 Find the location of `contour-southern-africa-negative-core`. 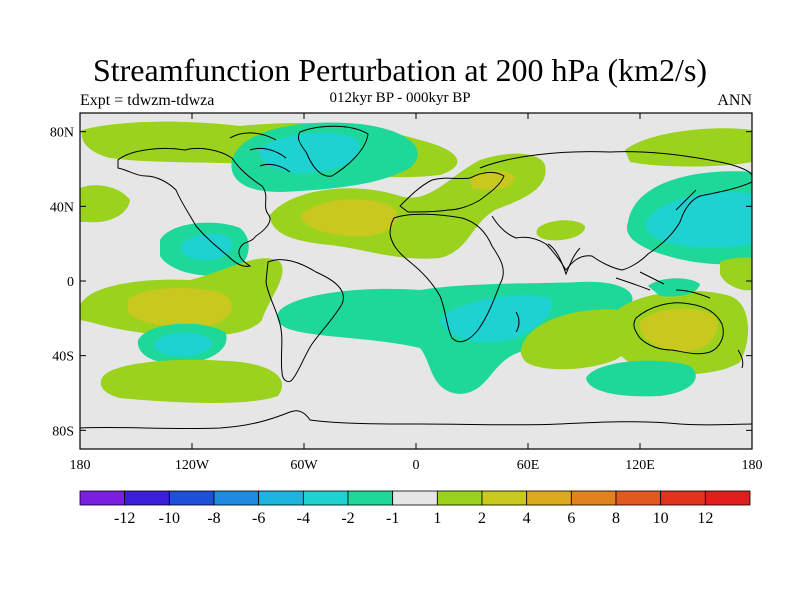

contour-southern-africa-negative-core is located at coordinates (496, 319).